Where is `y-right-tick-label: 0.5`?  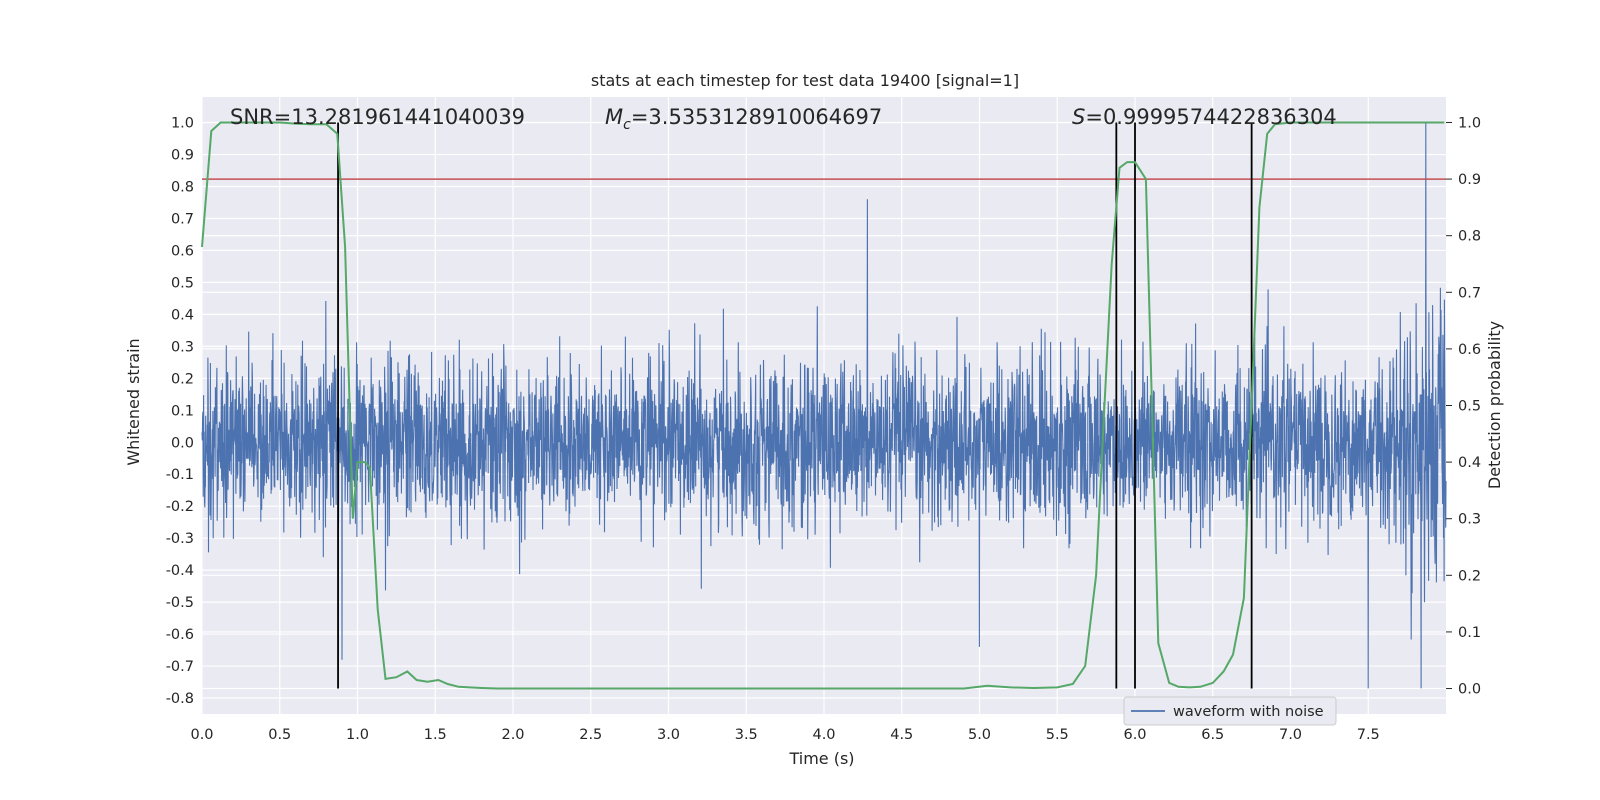
y-right-tick-label: 0.5 is located at coordinates (1469, 407).